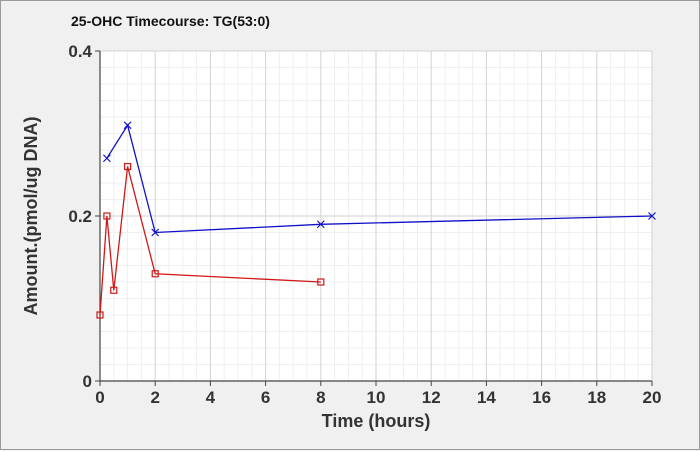  I want to click on x-tick-label: 8, so click(320, 397).